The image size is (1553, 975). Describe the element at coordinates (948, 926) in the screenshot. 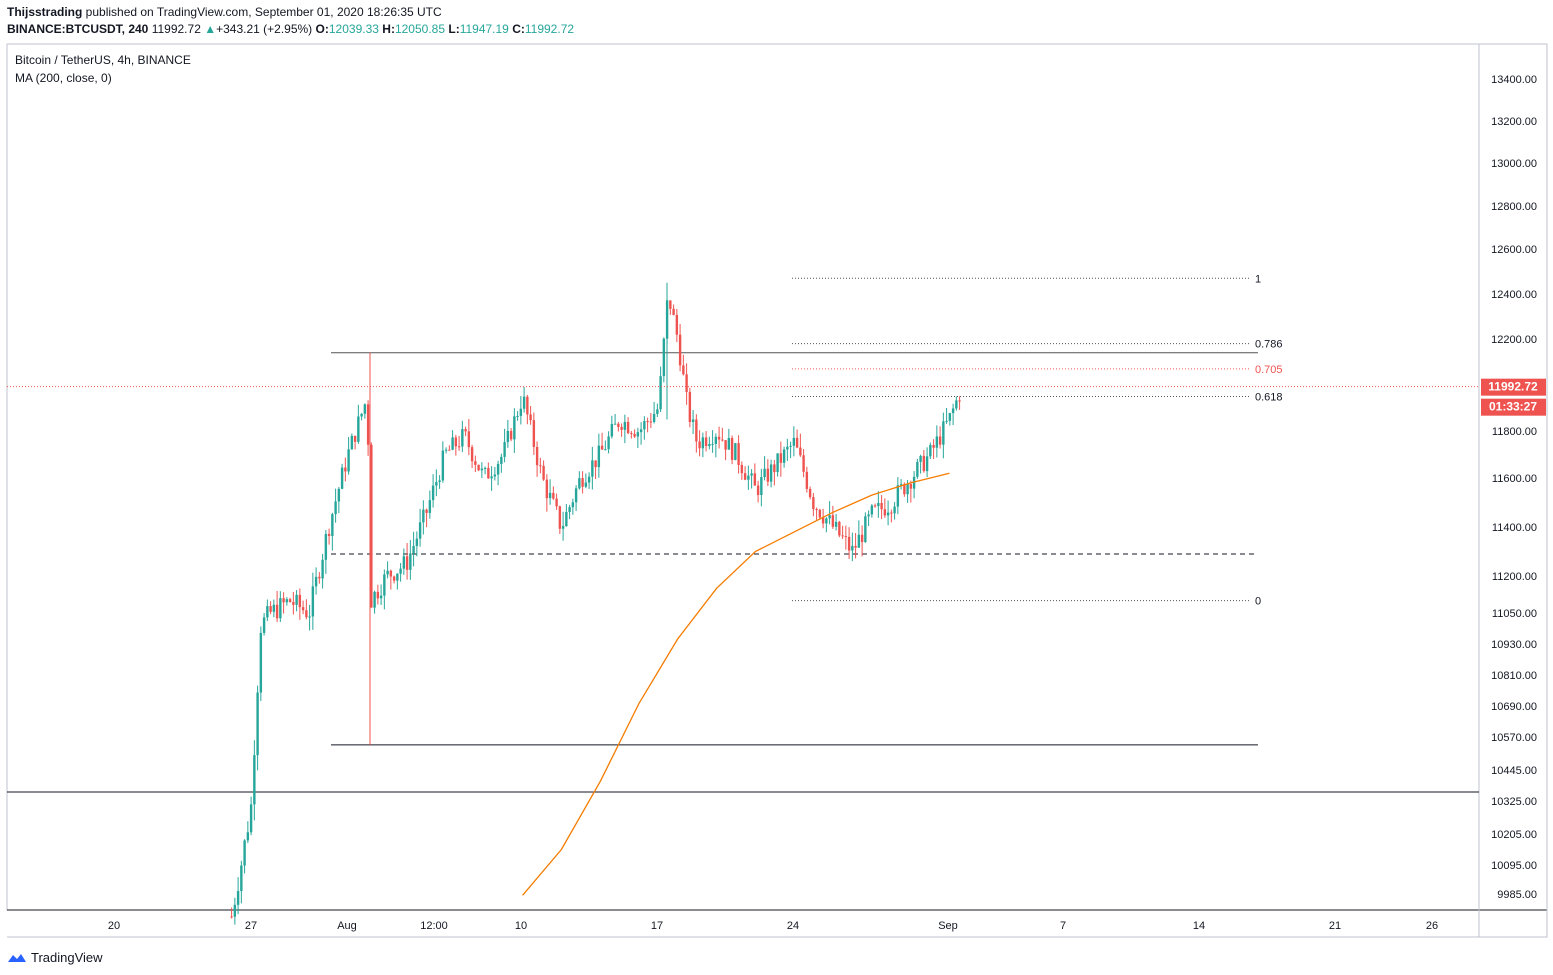

I see `x-tick-label: Sep` at that location.